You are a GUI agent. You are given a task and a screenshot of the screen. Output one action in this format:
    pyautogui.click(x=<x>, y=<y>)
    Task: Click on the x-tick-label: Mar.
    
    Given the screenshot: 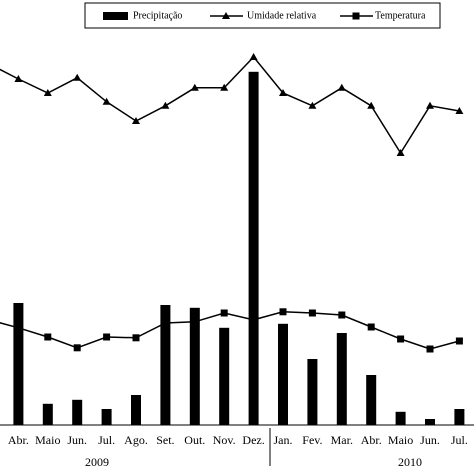 What is the action you would take?
    pyautogui.click(x=342, y=440)
    